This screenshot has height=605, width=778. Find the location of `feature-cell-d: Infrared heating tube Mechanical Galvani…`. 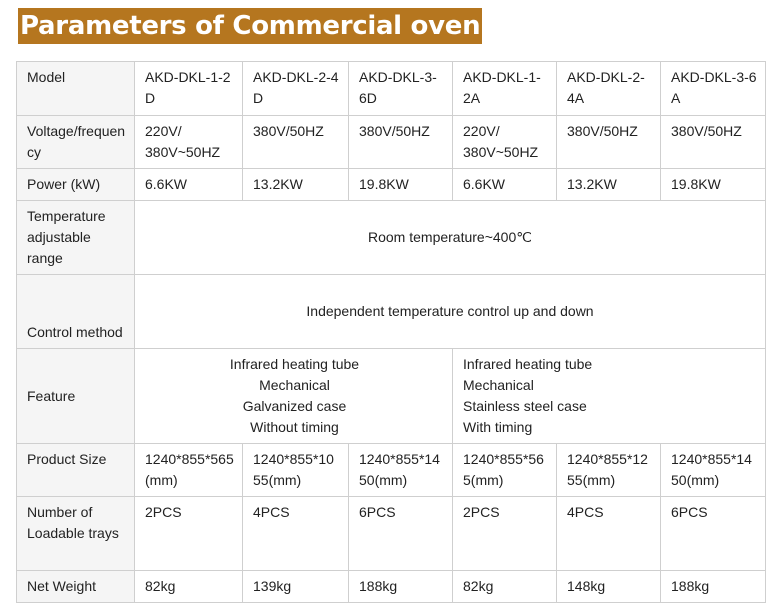

feature-cell-d: Infrared heating tube Mechanical Galvani… is located at coordinates (293, 396).